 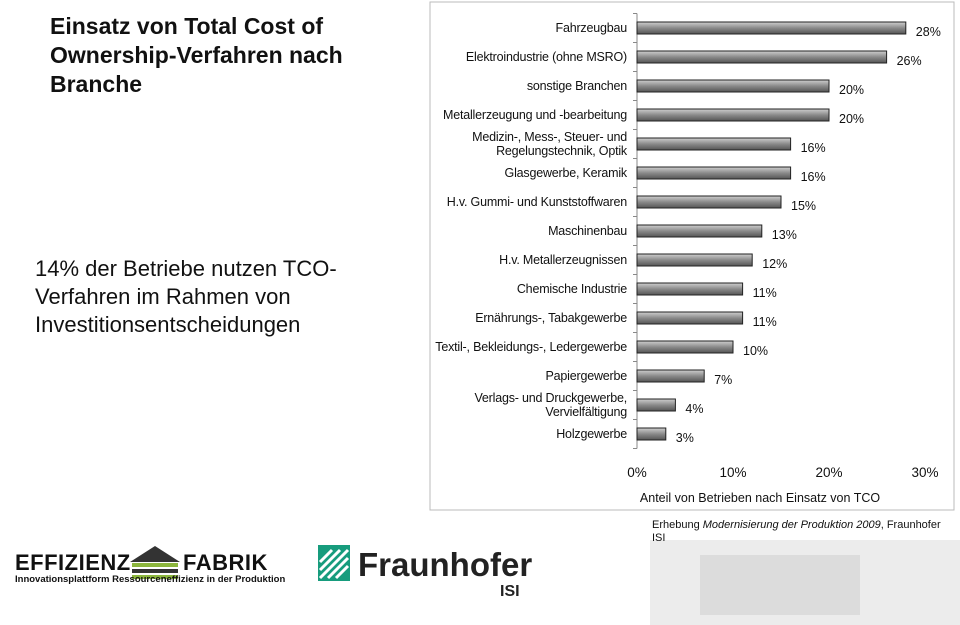 I want to click on fraunhofer-icon, so click(x=334, y=563).